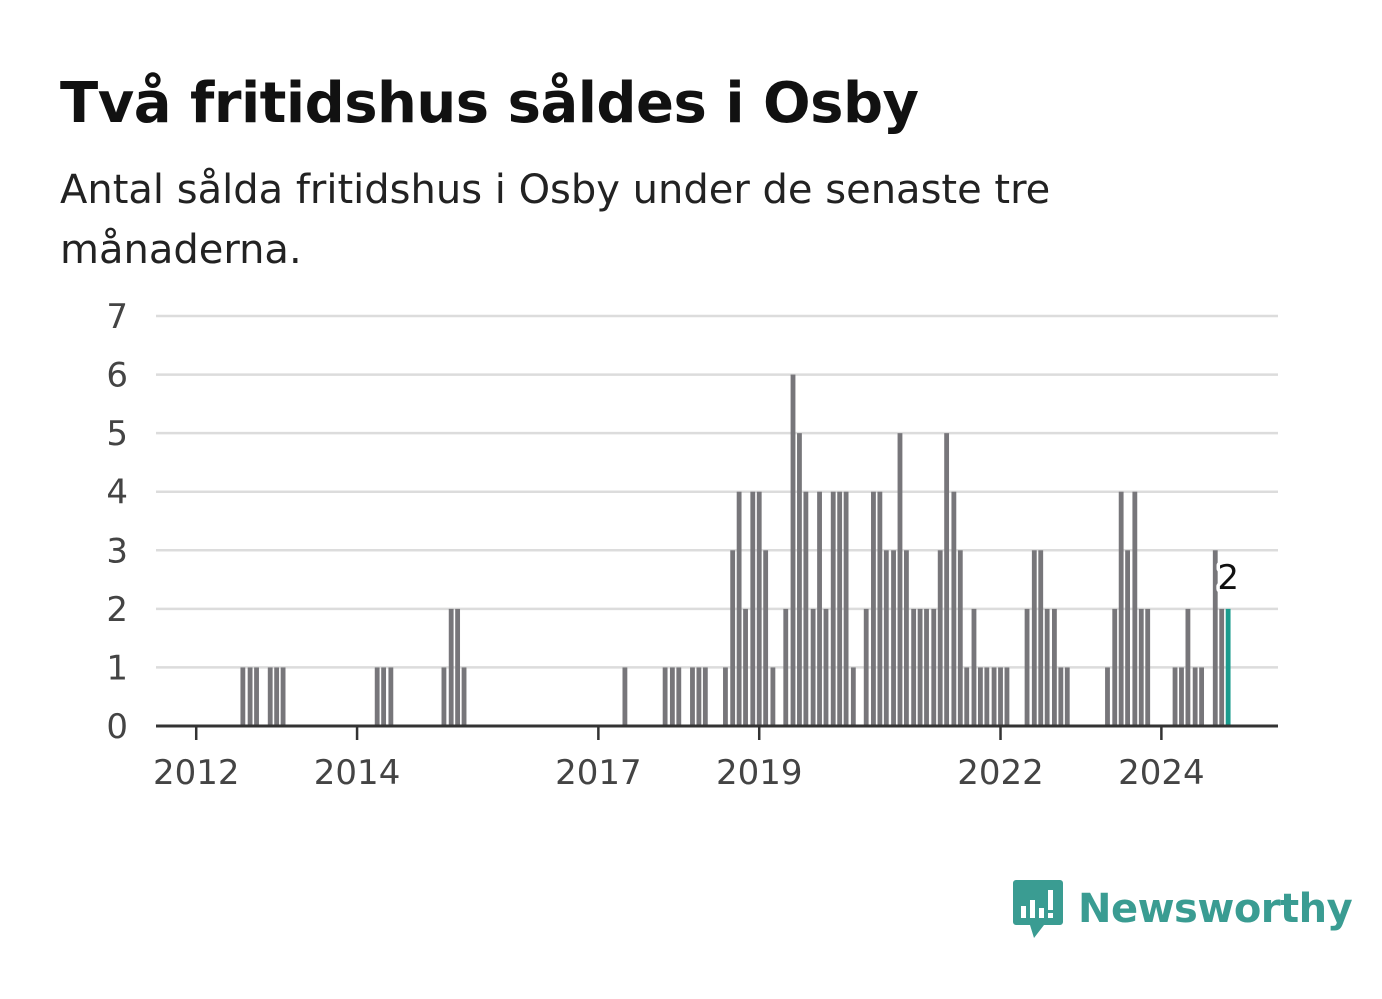 The height and width of the screenshot is (999, 1382). I want to click on y-tick-label: 7, so click(117, 317).